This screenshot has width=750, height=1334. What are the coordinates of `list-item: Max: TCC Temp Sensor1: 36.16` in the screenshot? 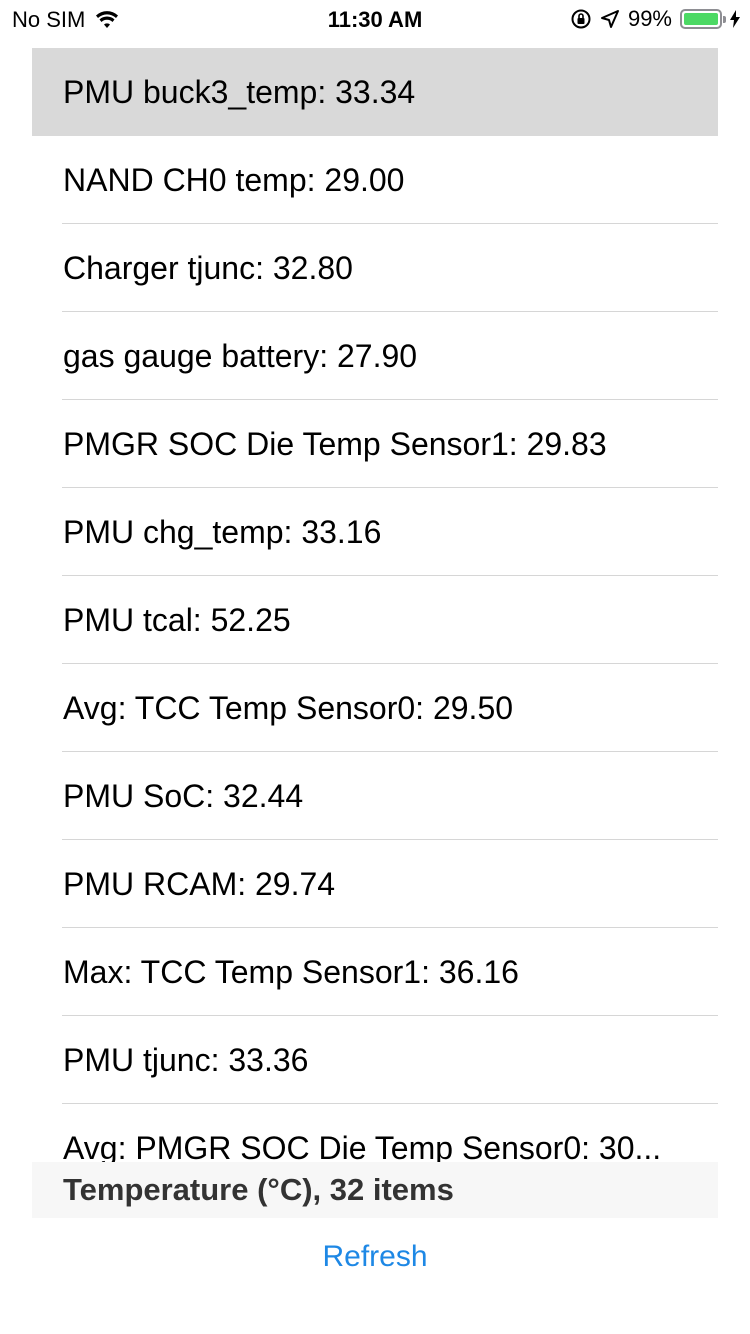 It's located at (375, 972).